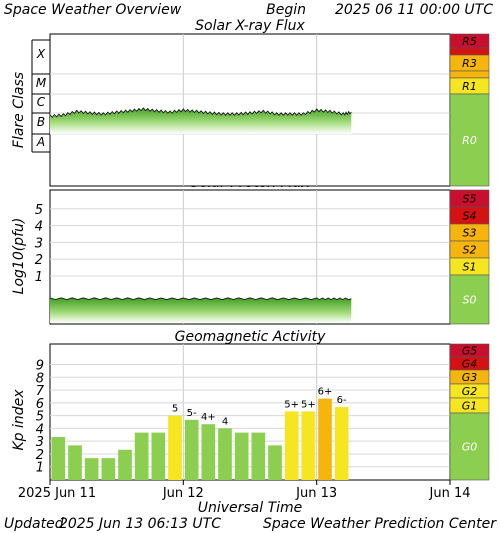  Describe the element at coordinates (41, 83) in the screenshot. I see `flare-class-label: M` at that location.